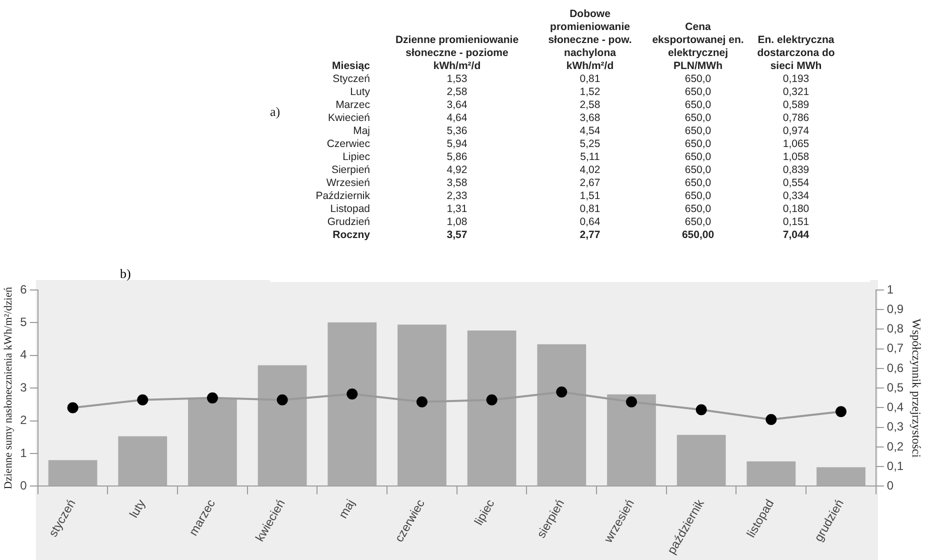 This screenshot has width=929, height=560. Describe the element at coordinates (590, 92) in the screenshot. I see `data-label: 1,52` at that location.